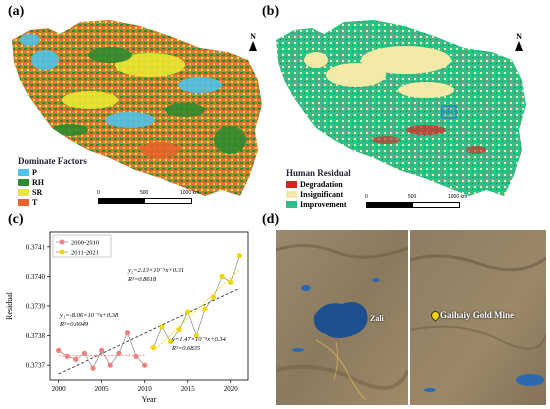 This screenshot has height=409, width=550. What do you see at coordinates (519, 36) in the screenshot?
I see `north-label-b: N` at bounding box center [519, 36].